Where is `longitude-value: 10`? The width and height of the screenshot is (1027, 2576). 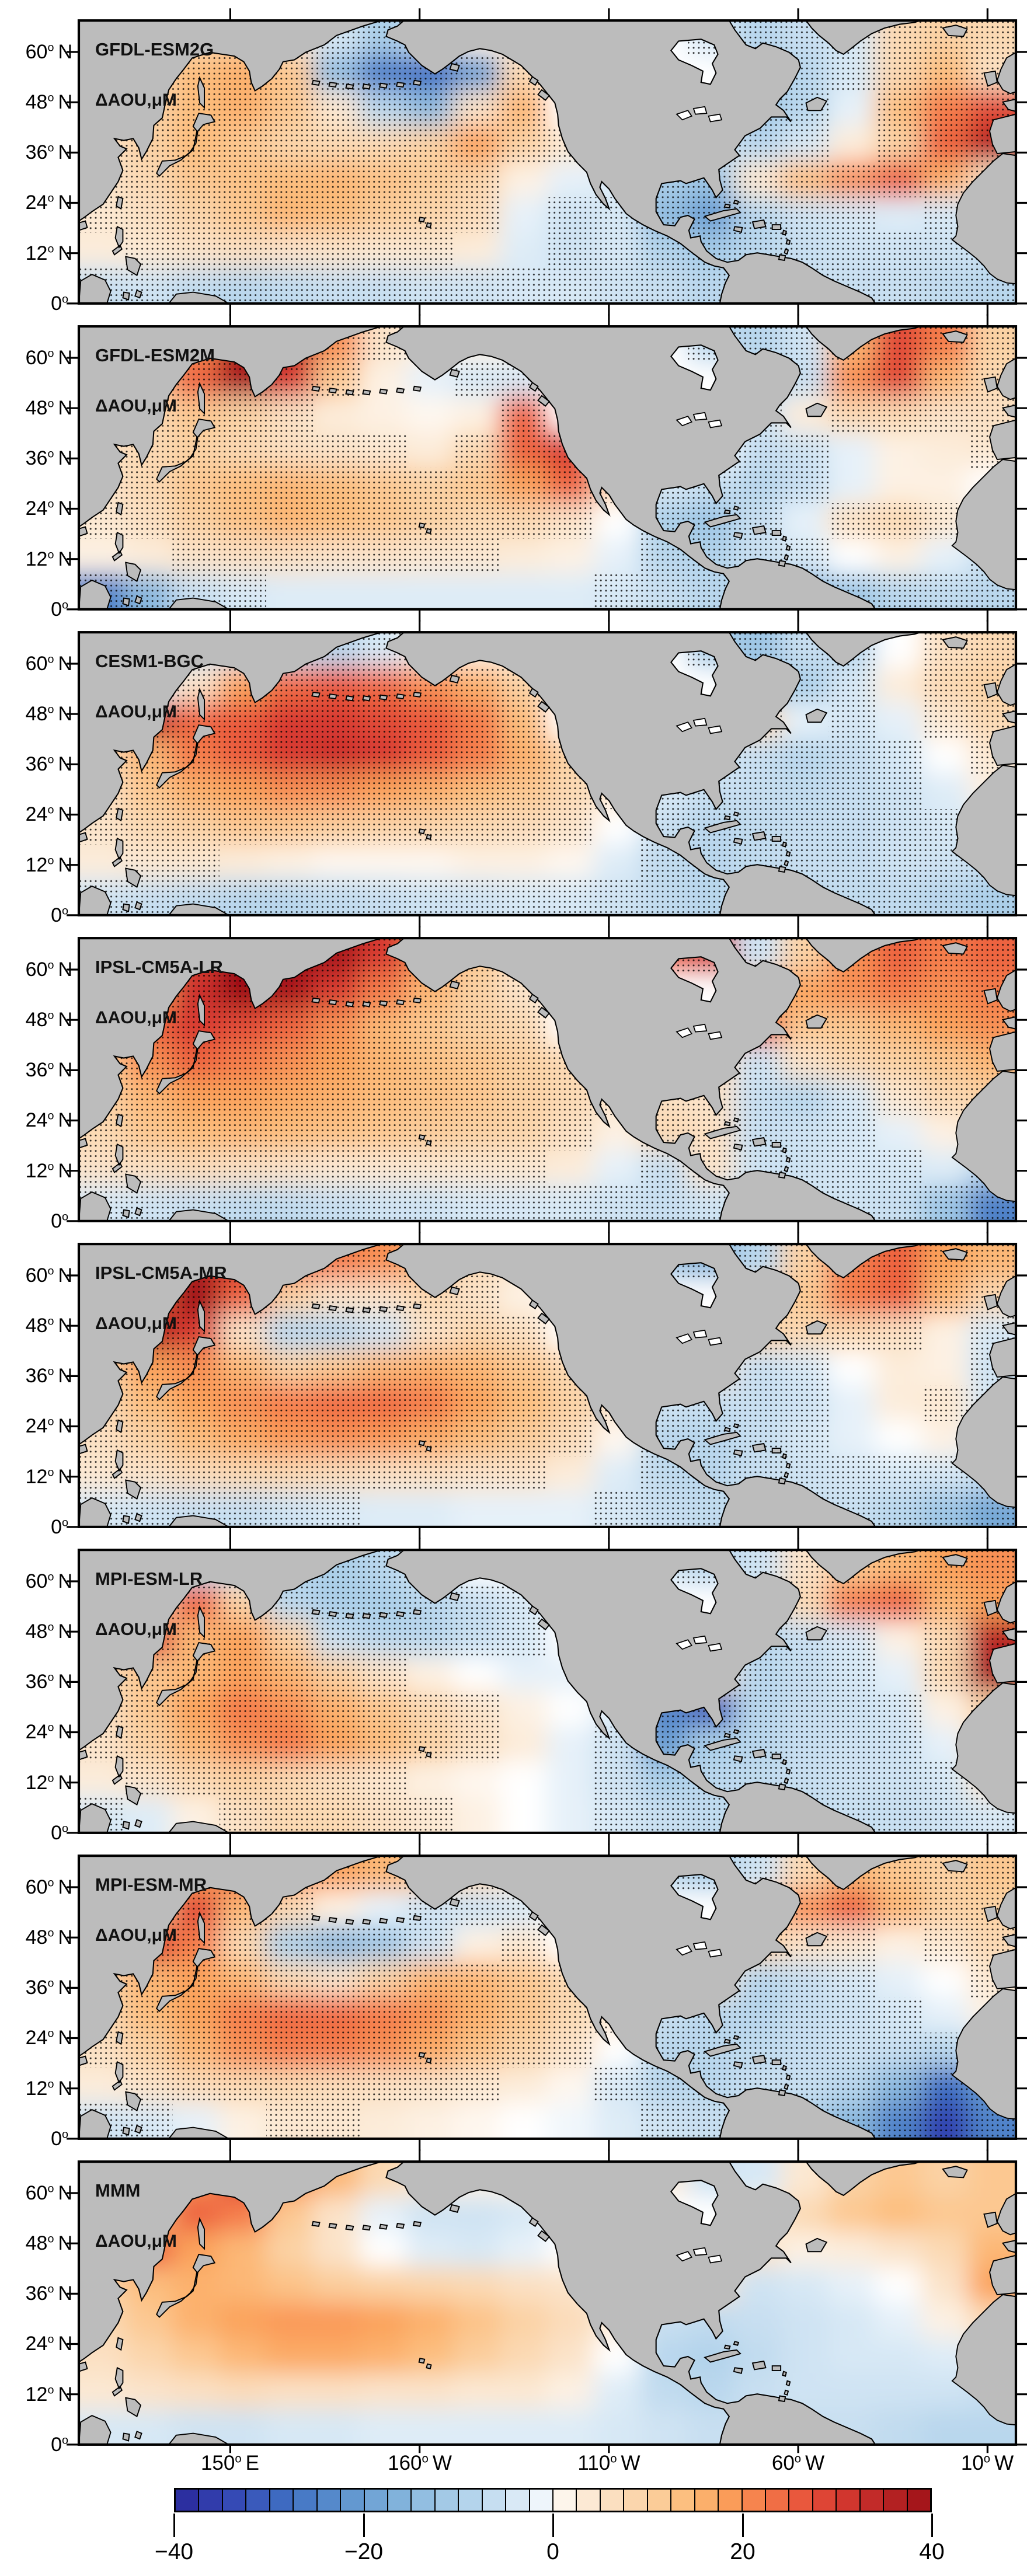
longitude-value: 10 is located at coordinates (972, 2463).